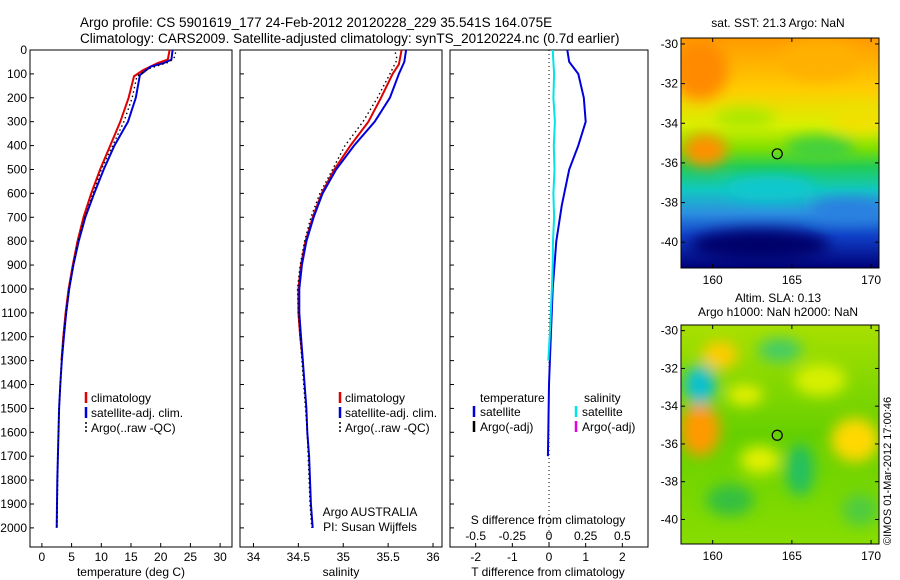  I want to click on t-difference-xlabel: T difference from climatology, so click(548, 572).